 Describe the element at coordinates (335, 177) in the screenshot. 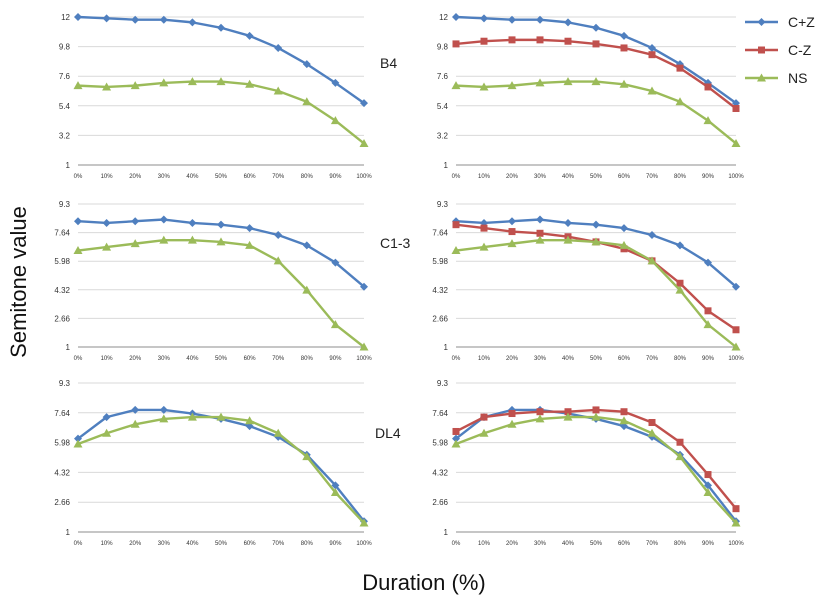

I see `x-tick-label: 90%` at that location.